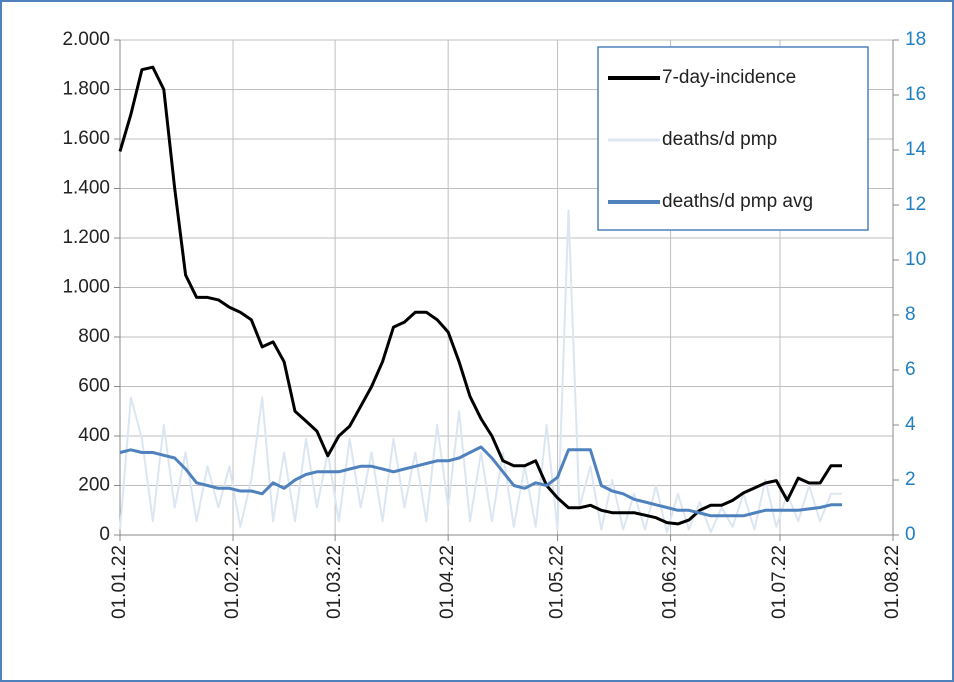 This screenshot has width=954, height=682. I want to click on y-tick-label: 1.000, so click(86, 287).